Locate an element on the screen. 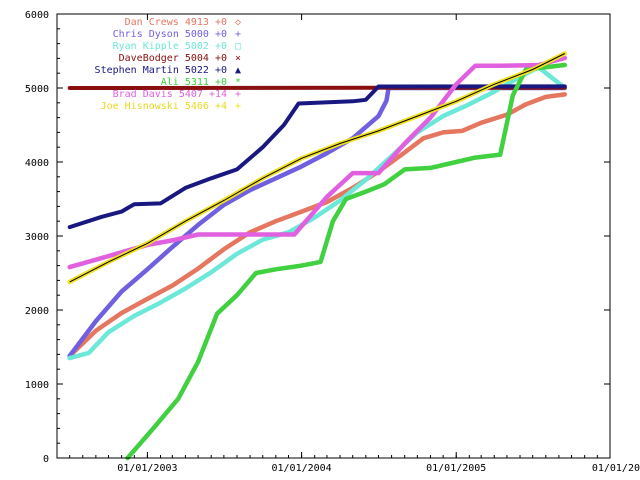 The width and height of the screenshot is (640, 480). legend-marker-5: * is located at coordinates (238, 82).